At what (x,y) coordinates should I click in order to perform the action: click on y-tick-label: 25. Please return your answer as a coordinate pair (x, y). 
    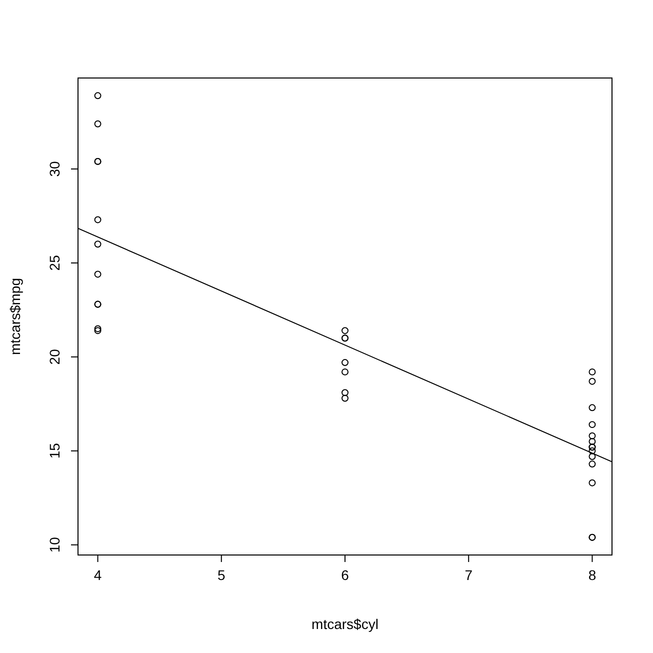
    Looking at the image, I should click on (54, 262).